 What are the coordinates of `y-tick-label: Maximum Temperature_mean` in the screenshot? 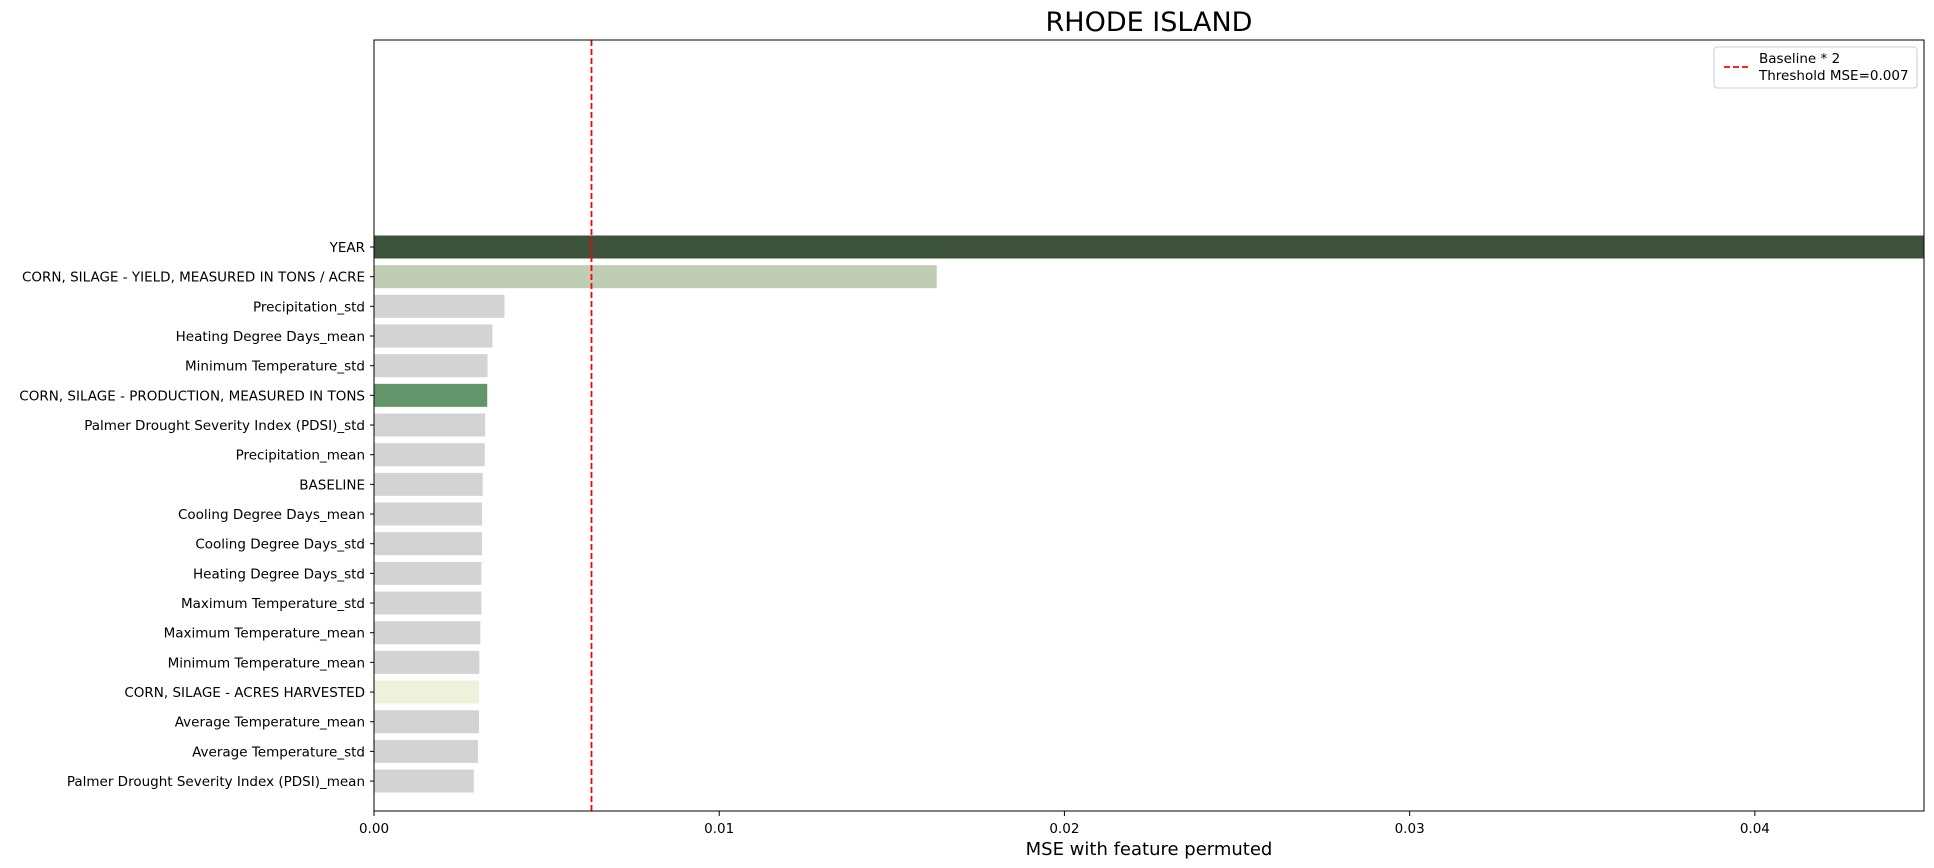 It's located at (264, 634).